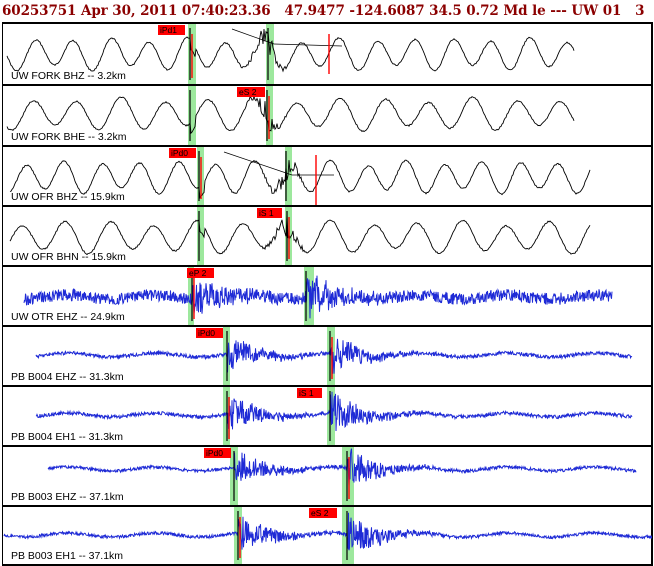 This screenshot has width=654, height=566. What do you see at coordinates (68, 317) in the screenshot?
I see `station-label: UW OTR EHZ -- 24.9km` at bounding box center [68, 317].